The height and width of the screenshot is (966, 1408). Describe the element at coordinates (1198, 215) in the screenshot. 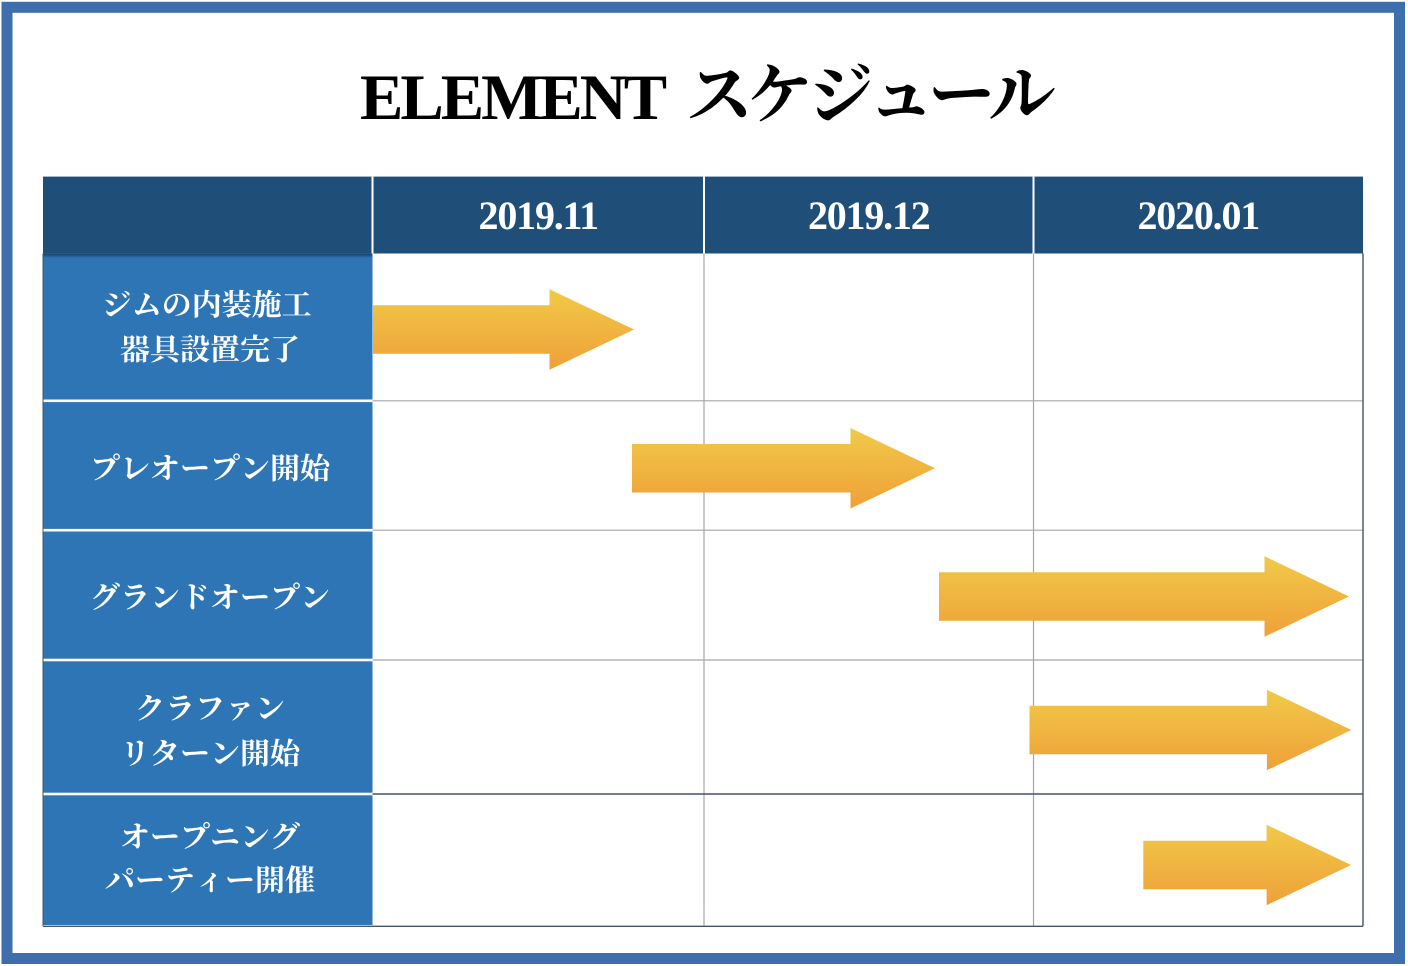

I see `svg-text: 2020.01` at that location.